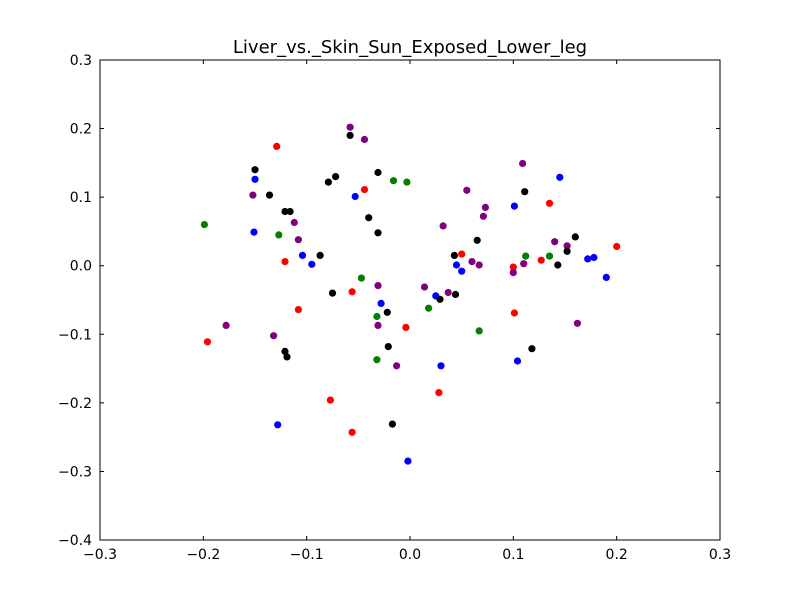 The height and width of the screenshot is (600, 800). What do you see at coordinates (81, 267) in the screenshot?
I see `y-tick-label: 0.0` at bounding box center [81, 267].